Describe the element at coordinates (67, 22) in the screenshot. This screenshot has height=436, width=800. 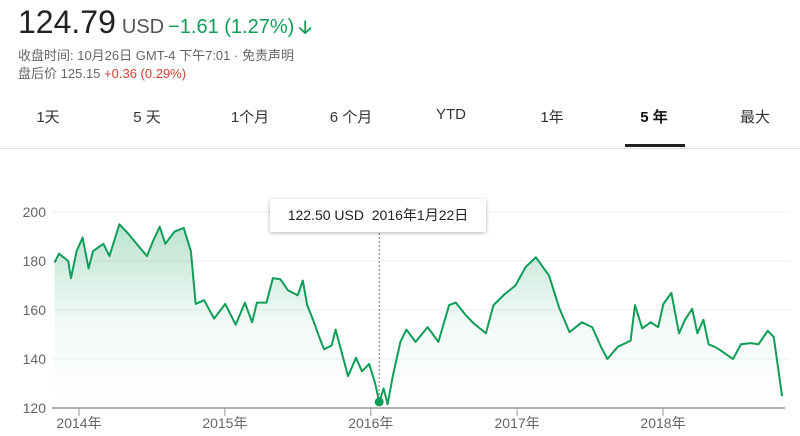
I see `current-price: 124.79` at that location.